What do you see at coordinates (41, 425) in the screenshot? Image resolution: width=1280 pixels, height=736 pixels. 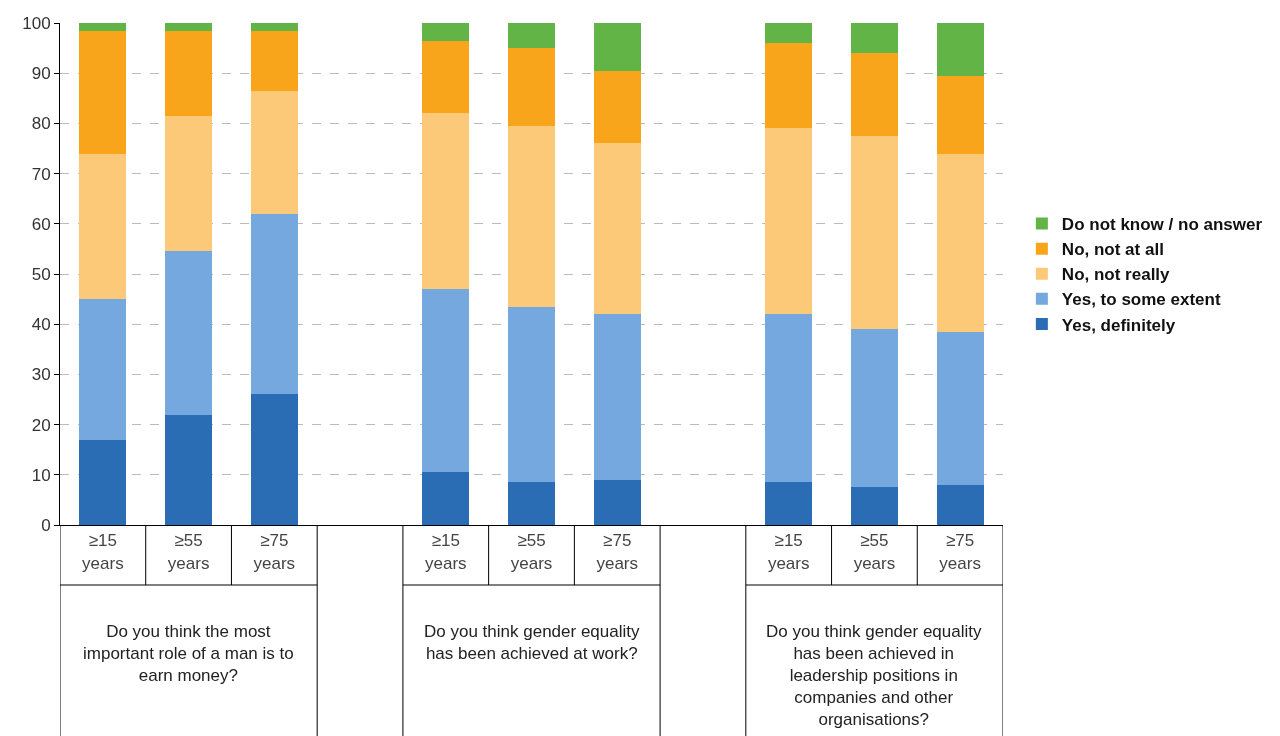 I see `y-tick-label: 20` at bounding box center [41, 425].